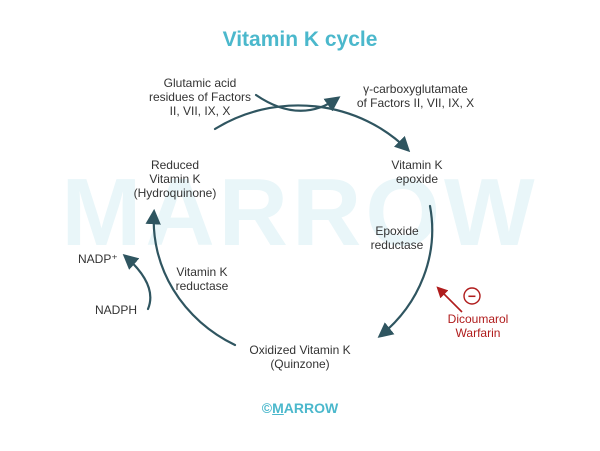 The width and height of the screenshot is (600, 451). What do you see at coordinates (300, 408) in the screenshot?
I see `copyright-mark: ©MARROW` at bounding box center [300, 408].